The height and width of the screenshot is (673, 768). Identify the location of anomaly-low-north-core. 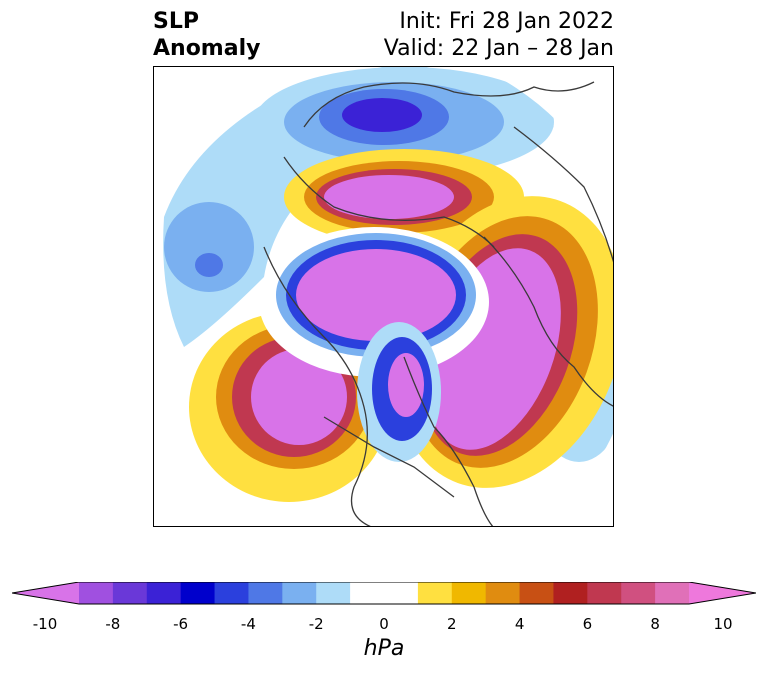
(382, 115).